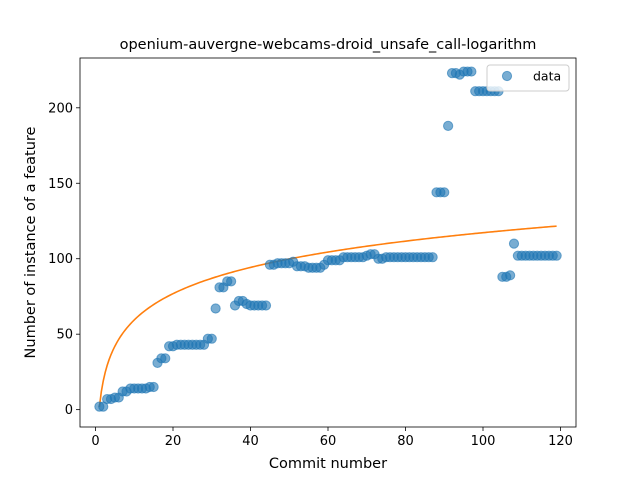 This screenshot has height=480, width=640. I want to click on x-axis-label: Commit number, so click(328, 464).